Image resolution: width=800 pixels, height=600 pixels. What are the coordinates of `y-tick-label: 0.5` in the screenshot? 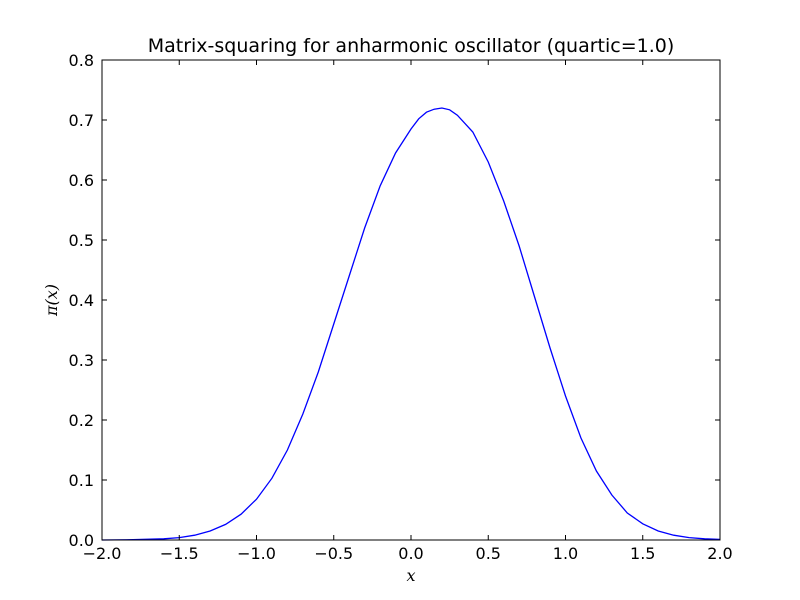 It's located at (81, 240).